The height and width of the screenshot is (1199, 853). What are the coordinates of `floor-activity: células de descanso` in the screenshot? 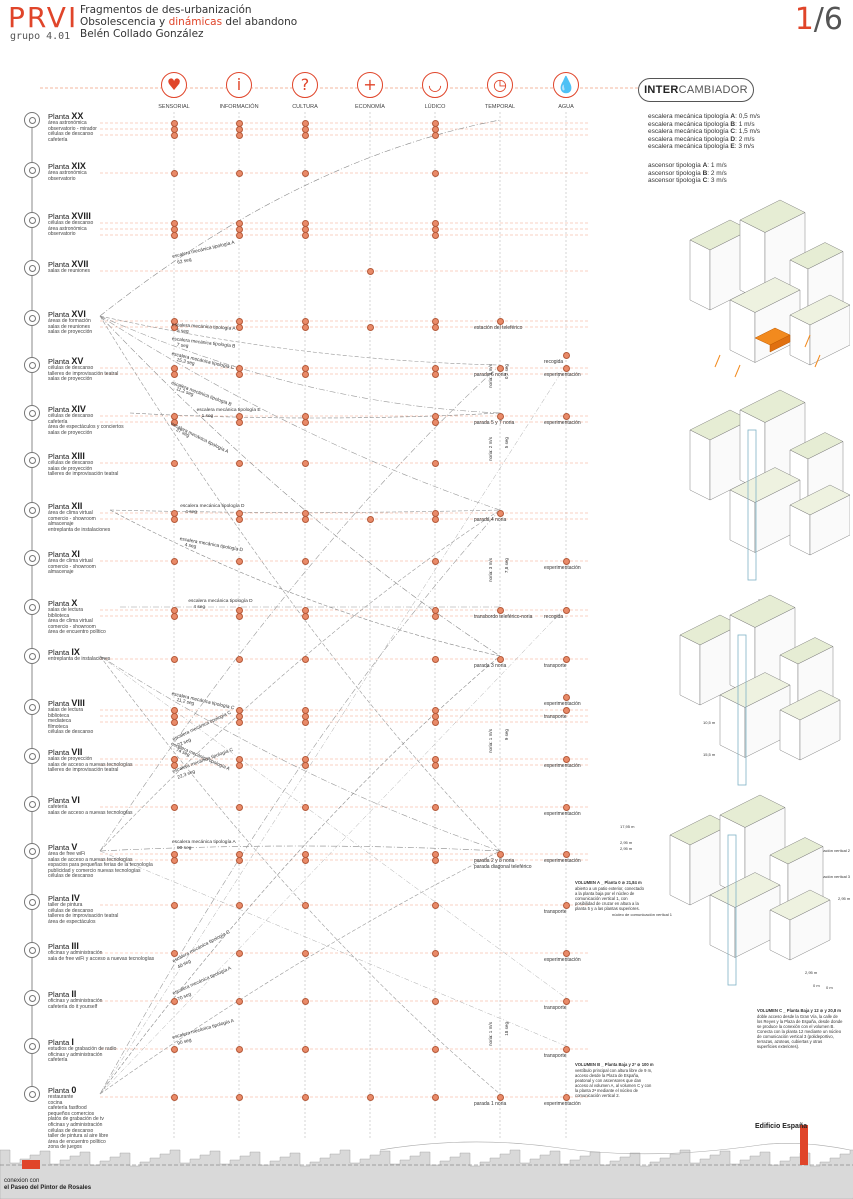 It's located at (71, 463).